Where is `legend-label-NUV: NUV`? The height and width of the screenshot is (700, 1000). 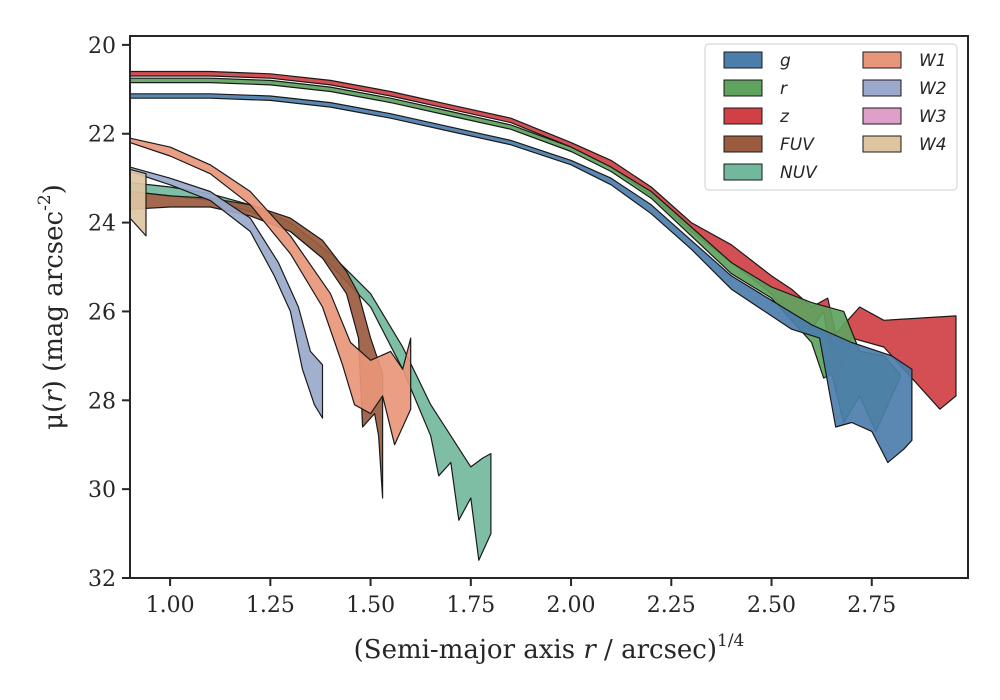 legend-label-NUV: NUV is located at coordinates (799, 173).